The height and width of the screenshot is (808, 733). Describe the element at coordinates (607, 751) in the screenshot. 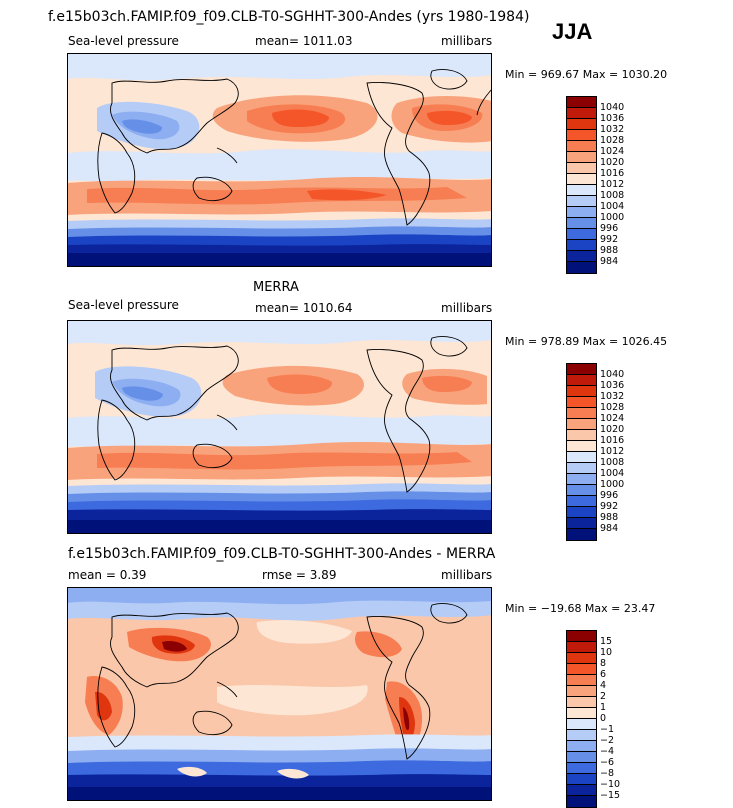

I see `panel3-colorbar-tick-label: −4` at that location.